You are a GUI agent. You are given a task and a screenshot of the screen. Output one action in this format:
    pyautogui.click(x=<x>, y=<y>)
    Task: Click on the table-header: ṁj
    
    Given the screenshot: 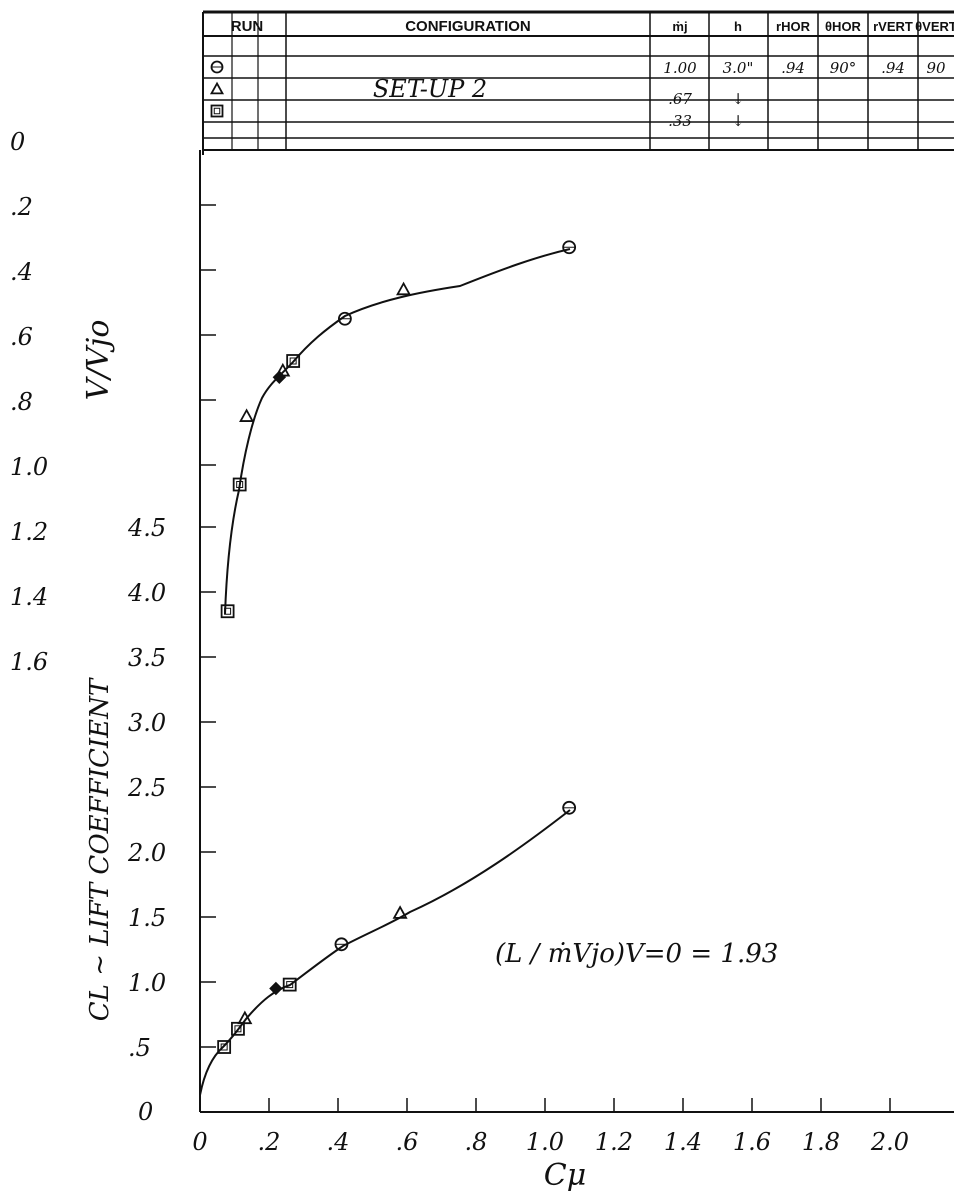 What is the action you would take?
    pyautogui.click(x=679, y=26)
    